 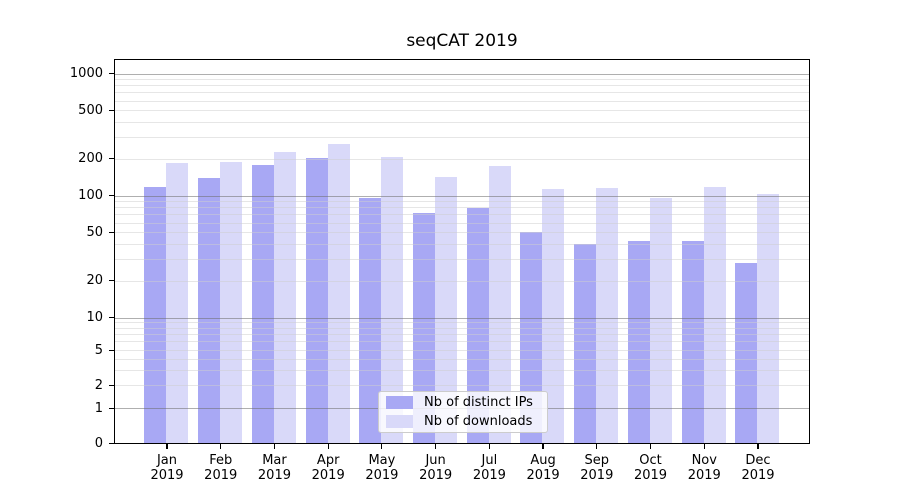 I want to click on bar-distinct-ips-aug, so click(x=531, y=338).